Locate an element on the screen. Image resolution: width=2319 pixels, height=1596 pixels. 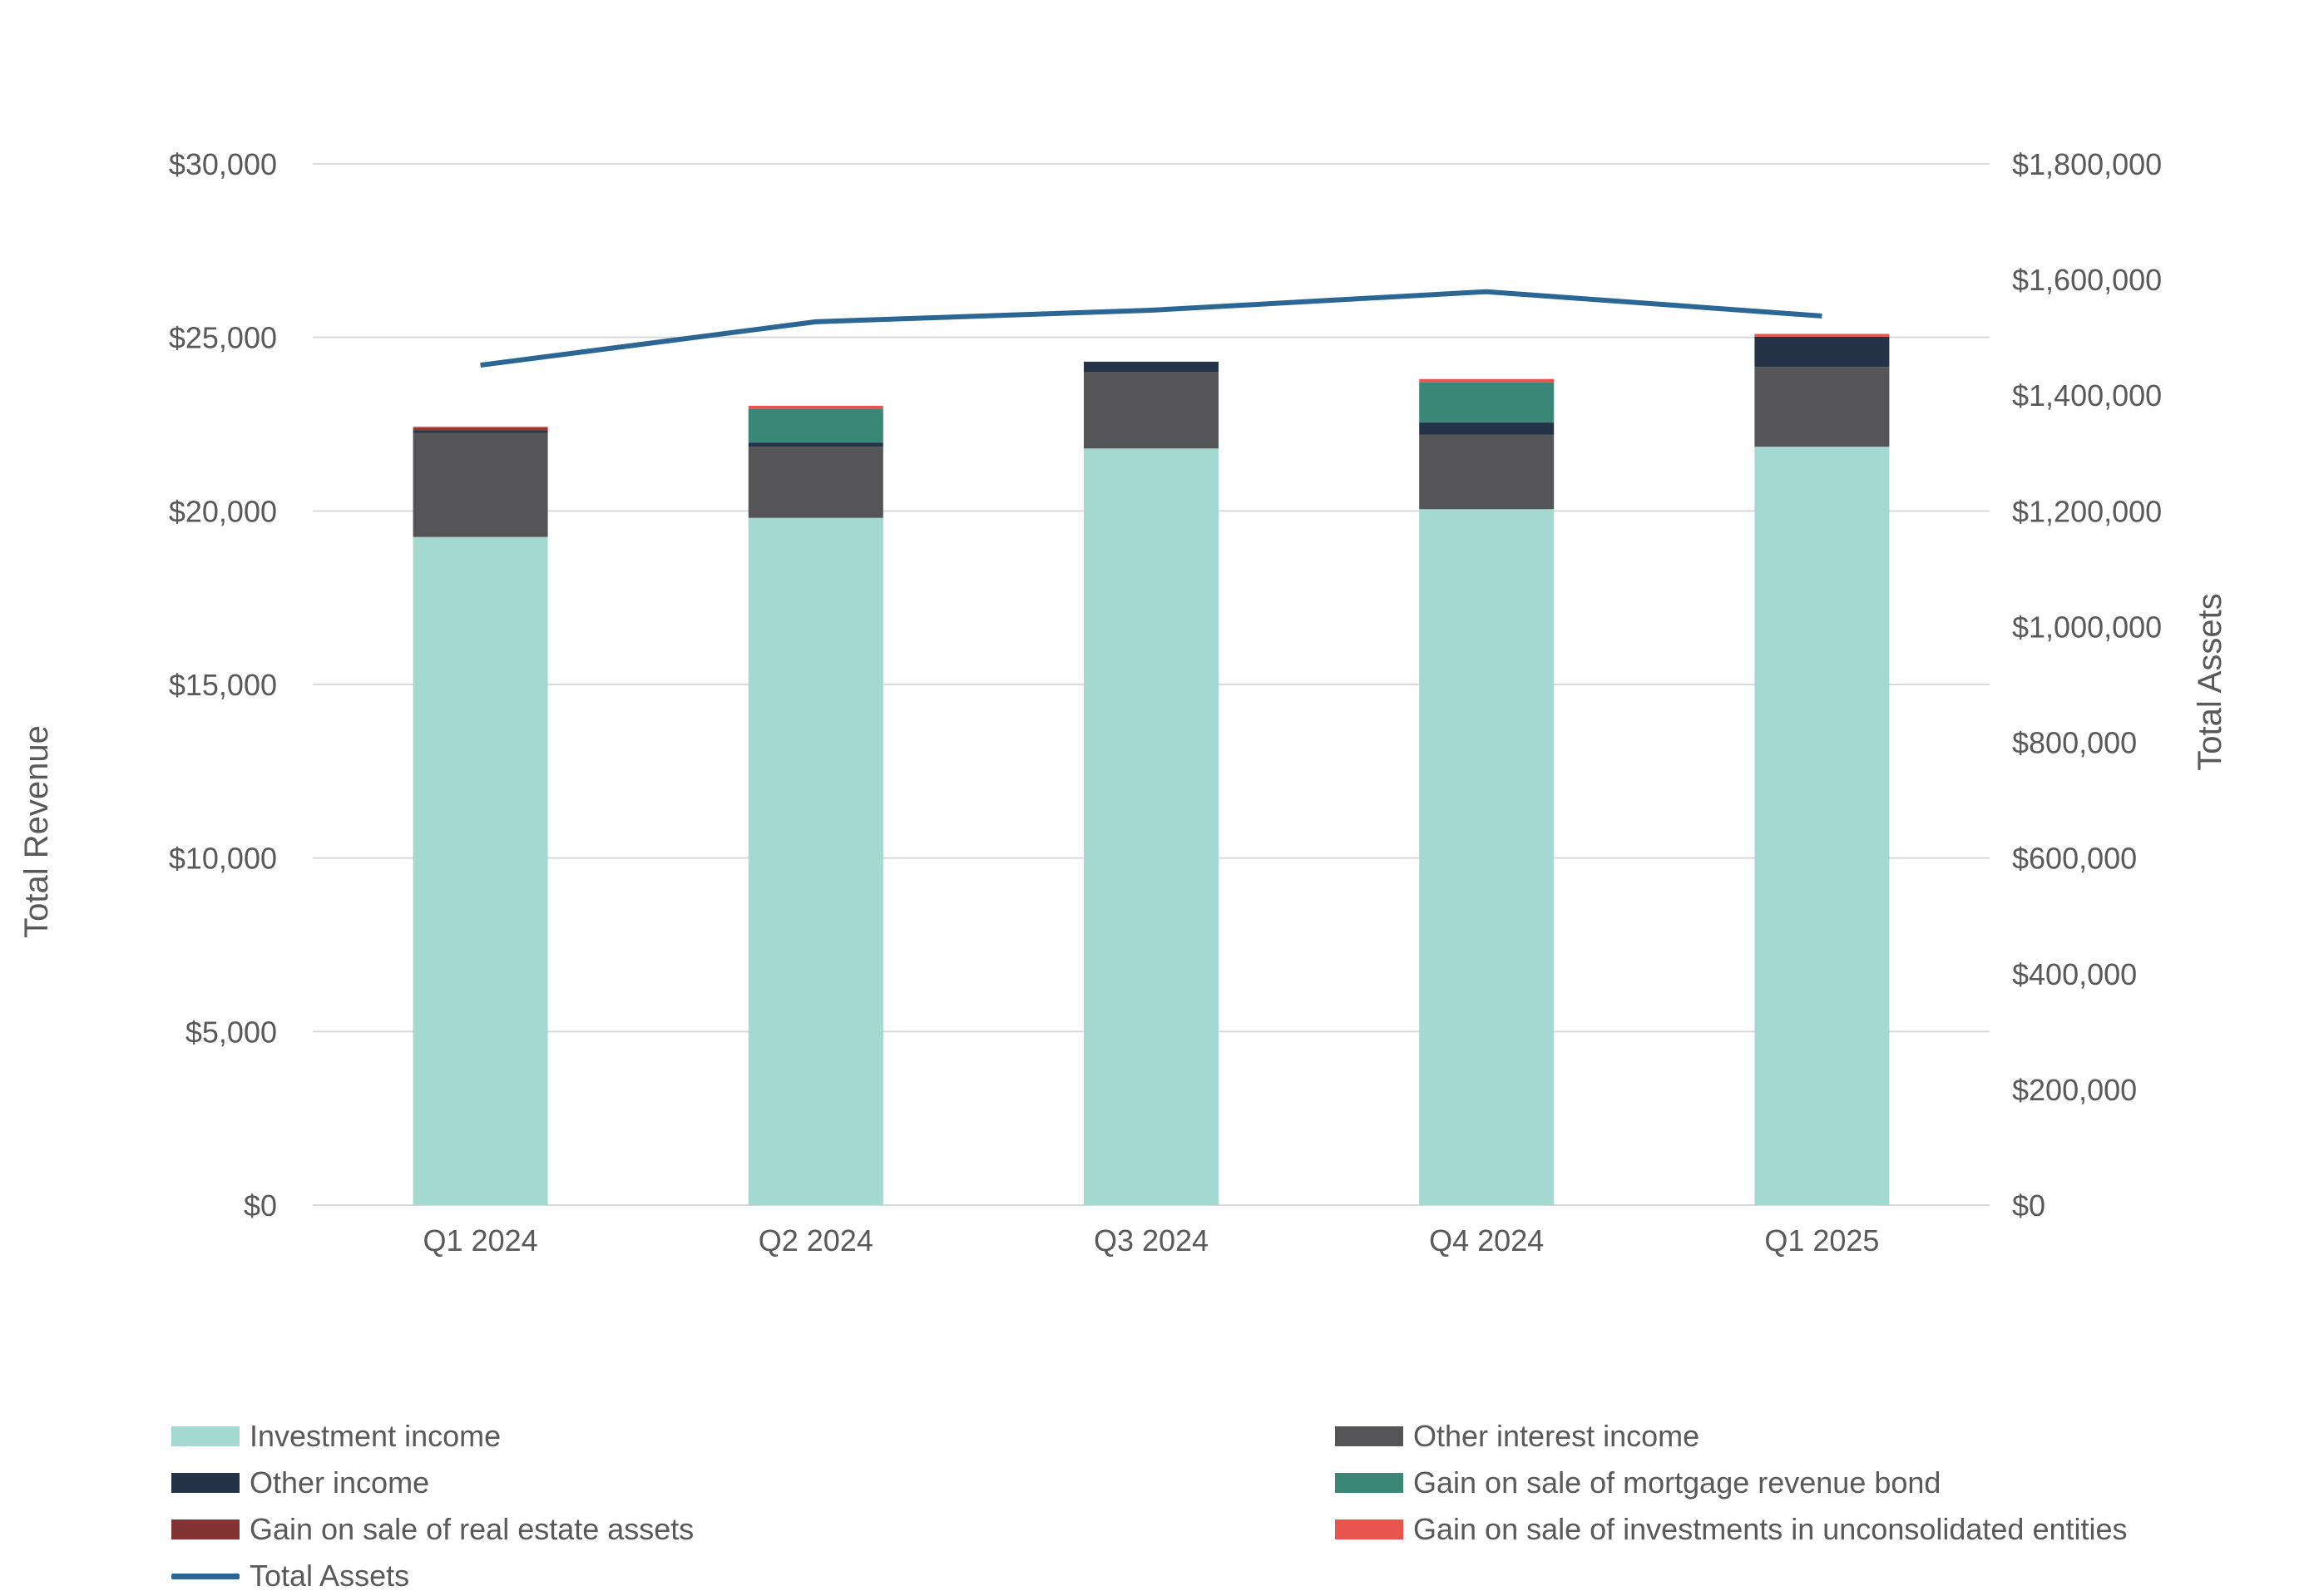
y-tick-label: $10,000 is located at coordinates (223, 859).